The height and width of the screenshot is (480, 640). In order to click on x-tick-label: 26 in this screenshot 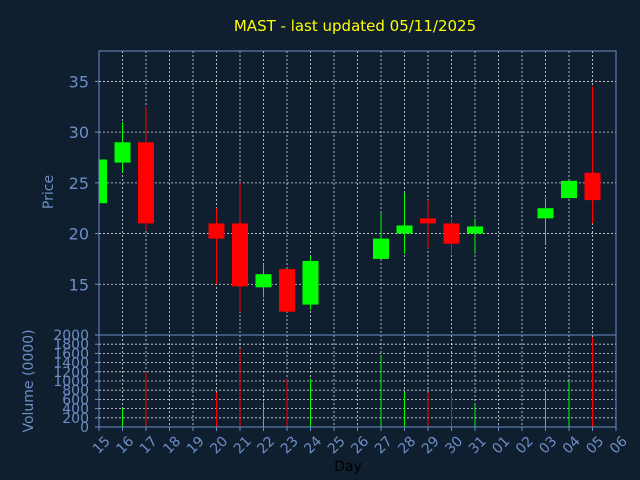, I will do `click(360, 445)`.